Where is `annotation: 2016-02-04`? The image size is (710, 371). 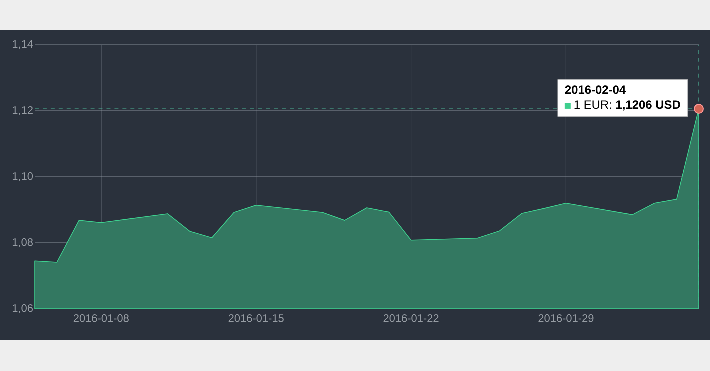
annotation: 2016-02-04 is located at coordinates (595, 90).